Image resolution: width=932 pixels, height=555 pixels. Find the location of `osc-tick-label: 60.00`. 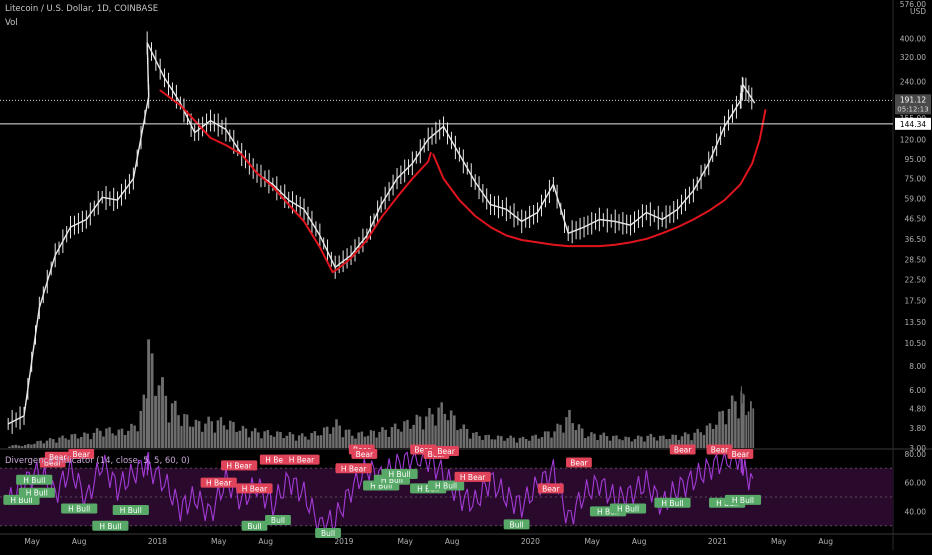

osc-tick-label: 60.00 is located at coordinates (916, 483).